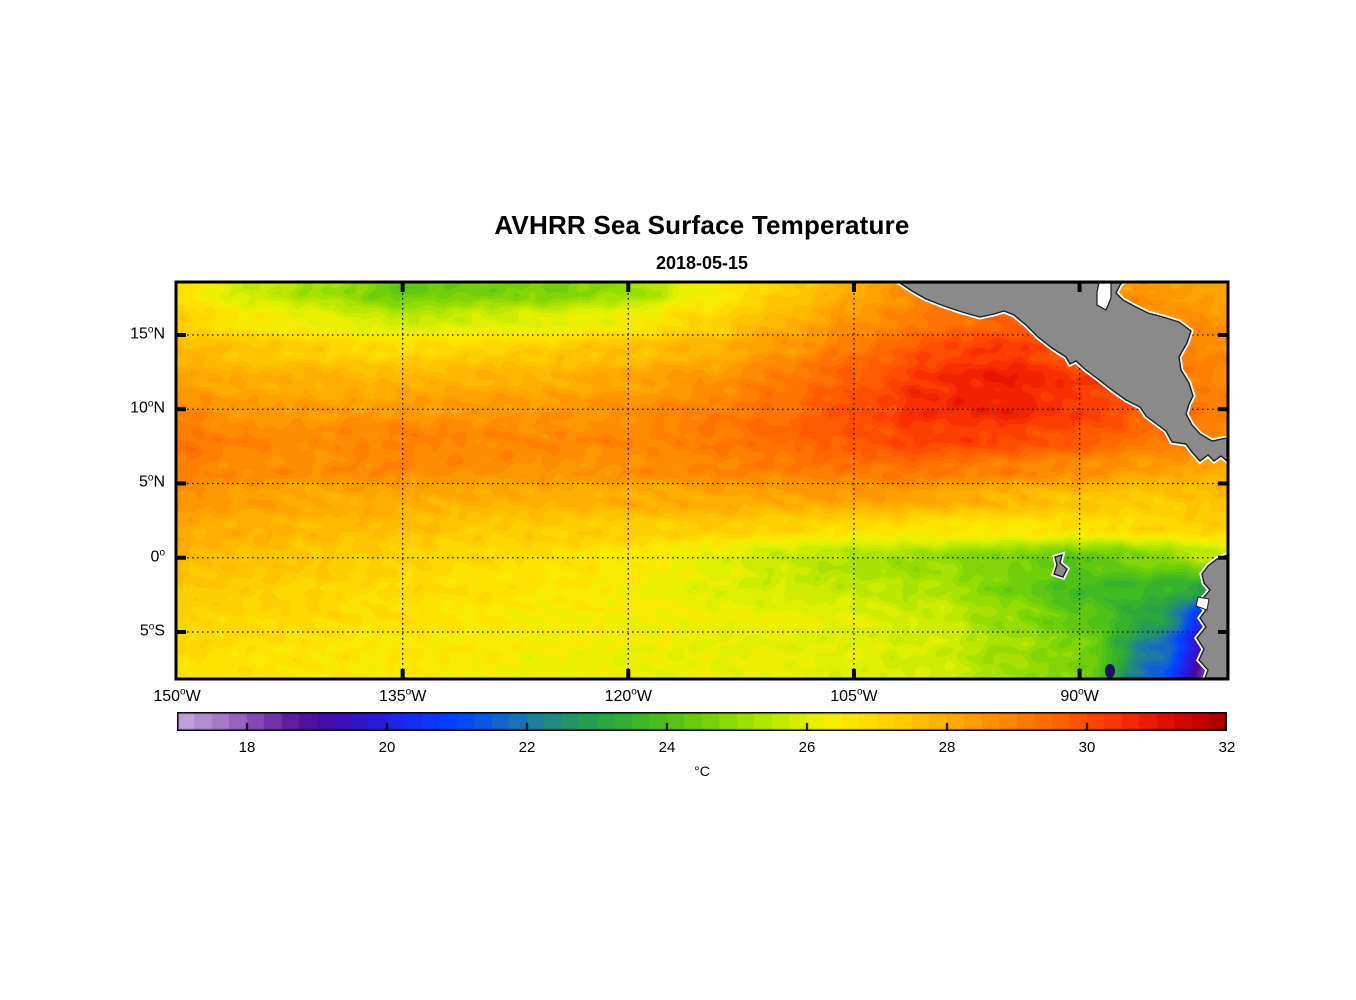 The width and height of the screenshot is (1356, 1000). Describe the element at coordinates (807, 747) in the screenshot. I see `colorbar-tick-label: 26` at that location.